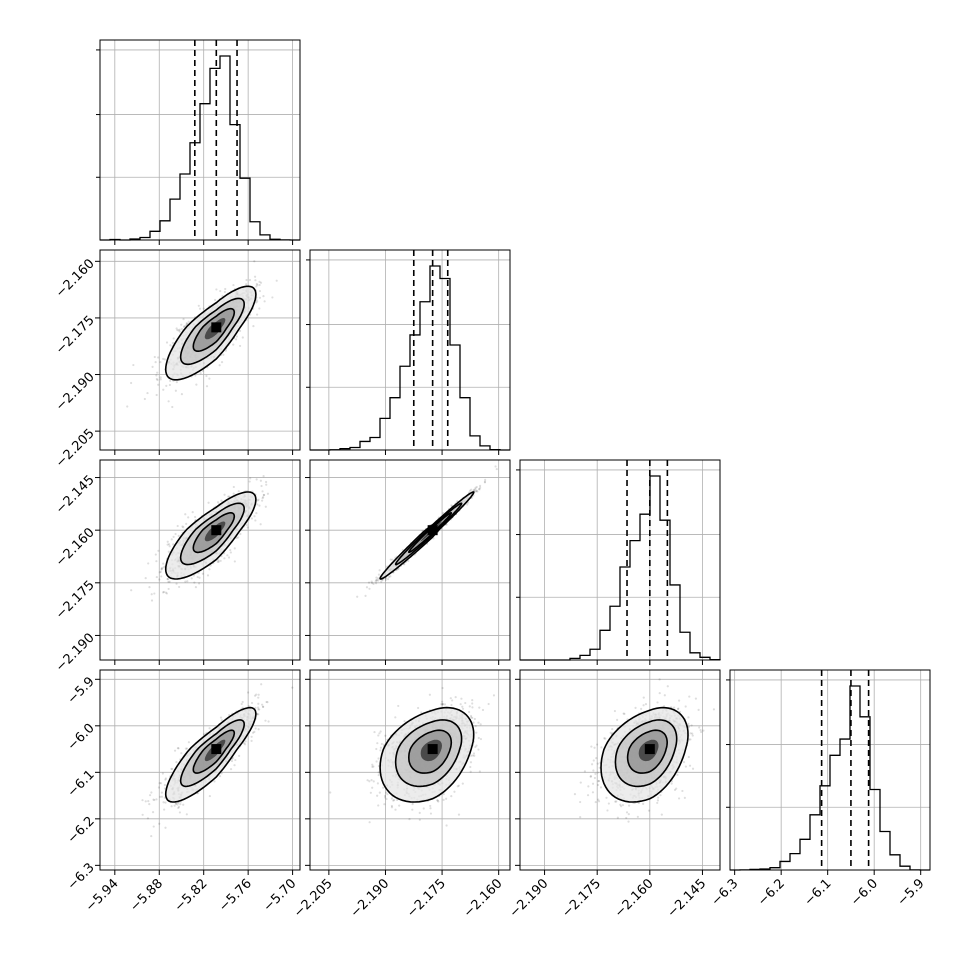 This screenshot has height=970, width=970. What do you see at coordinates (217, 760) in the screenshot?
I see `density-layer` at bounding box center [217, 760].